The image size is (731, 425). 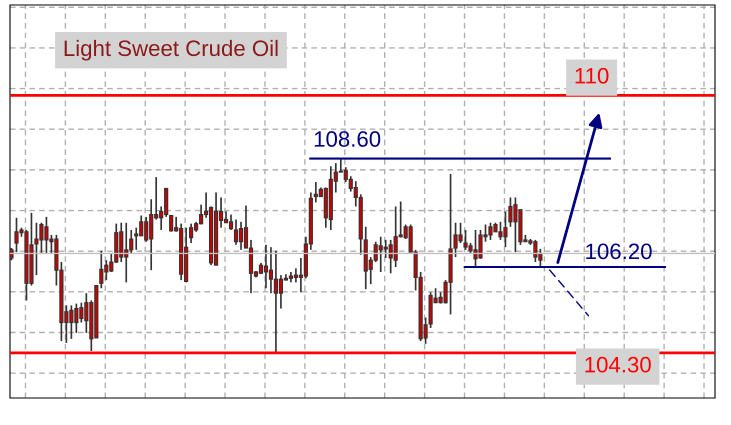 What do you see at coordinates (171, 50) in the screenshot?
I see `text: Light Sweet Crude Oil` at bounding box center [171, 50].